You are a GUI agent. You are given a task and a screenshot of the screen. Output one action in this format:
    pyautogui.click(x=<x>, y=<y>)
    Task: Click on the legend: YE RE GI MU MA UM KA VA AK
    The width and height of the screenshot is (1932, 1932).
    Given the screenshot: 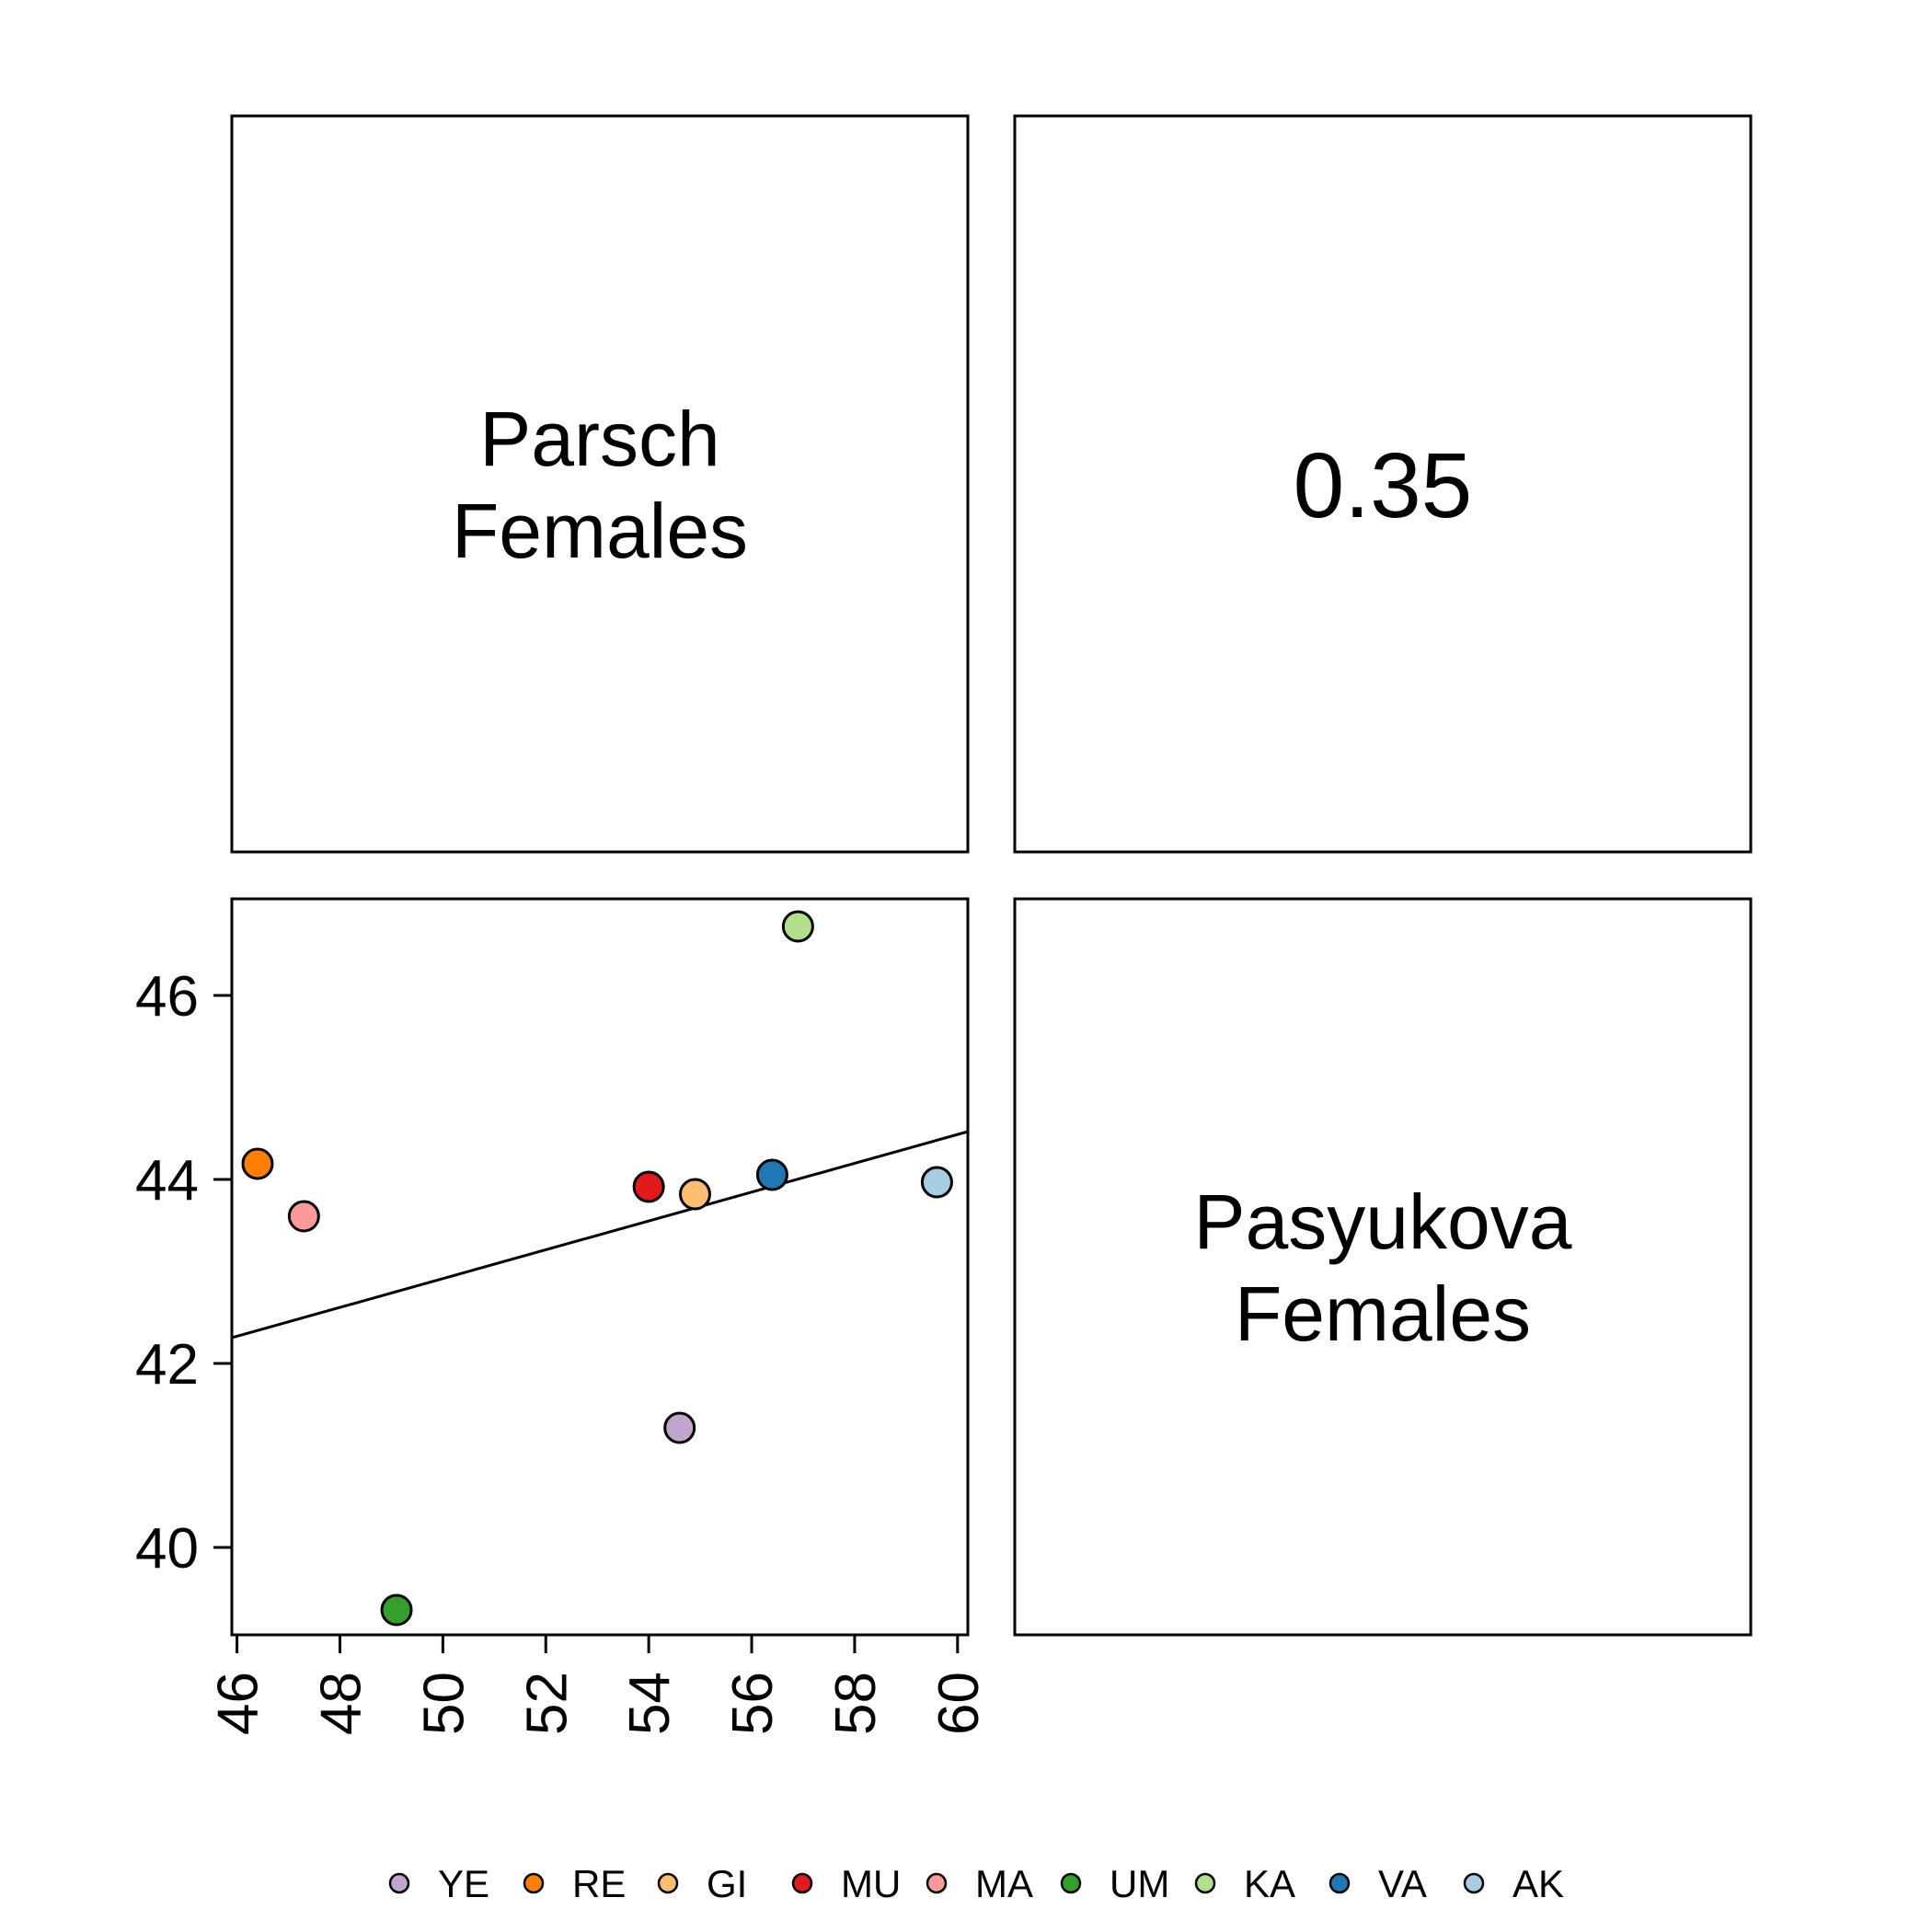 What is the action you would take?
    pyautogui.click(x=976, y=1883)
    